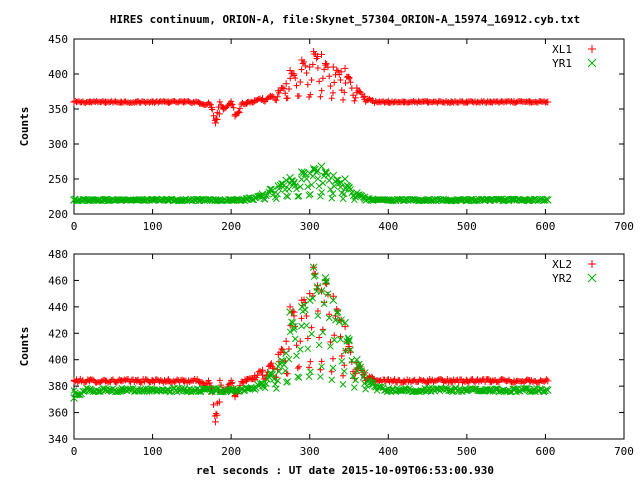 The image size is (640, 480). What do you see at coordinates (58, 413) in the screenshot?
I see `y-tick-label: 360` at bounding box center [58, 413].